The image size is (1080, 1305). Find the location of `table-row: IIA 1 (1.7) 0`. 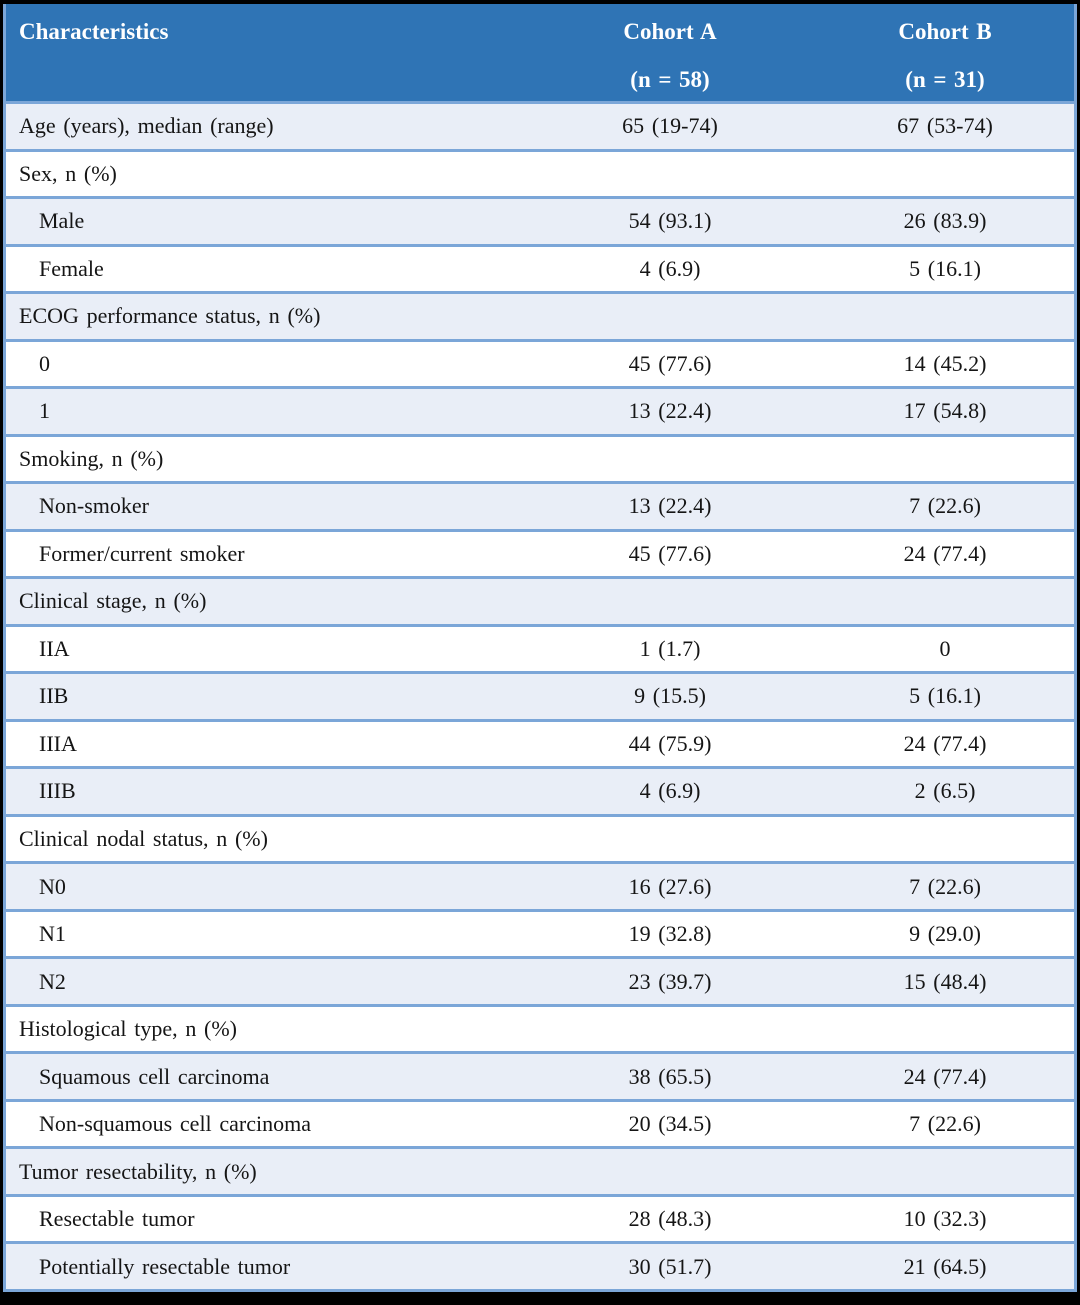

table-row: IIA 1 (1.7) 0 is located at coordinates (540, 647).